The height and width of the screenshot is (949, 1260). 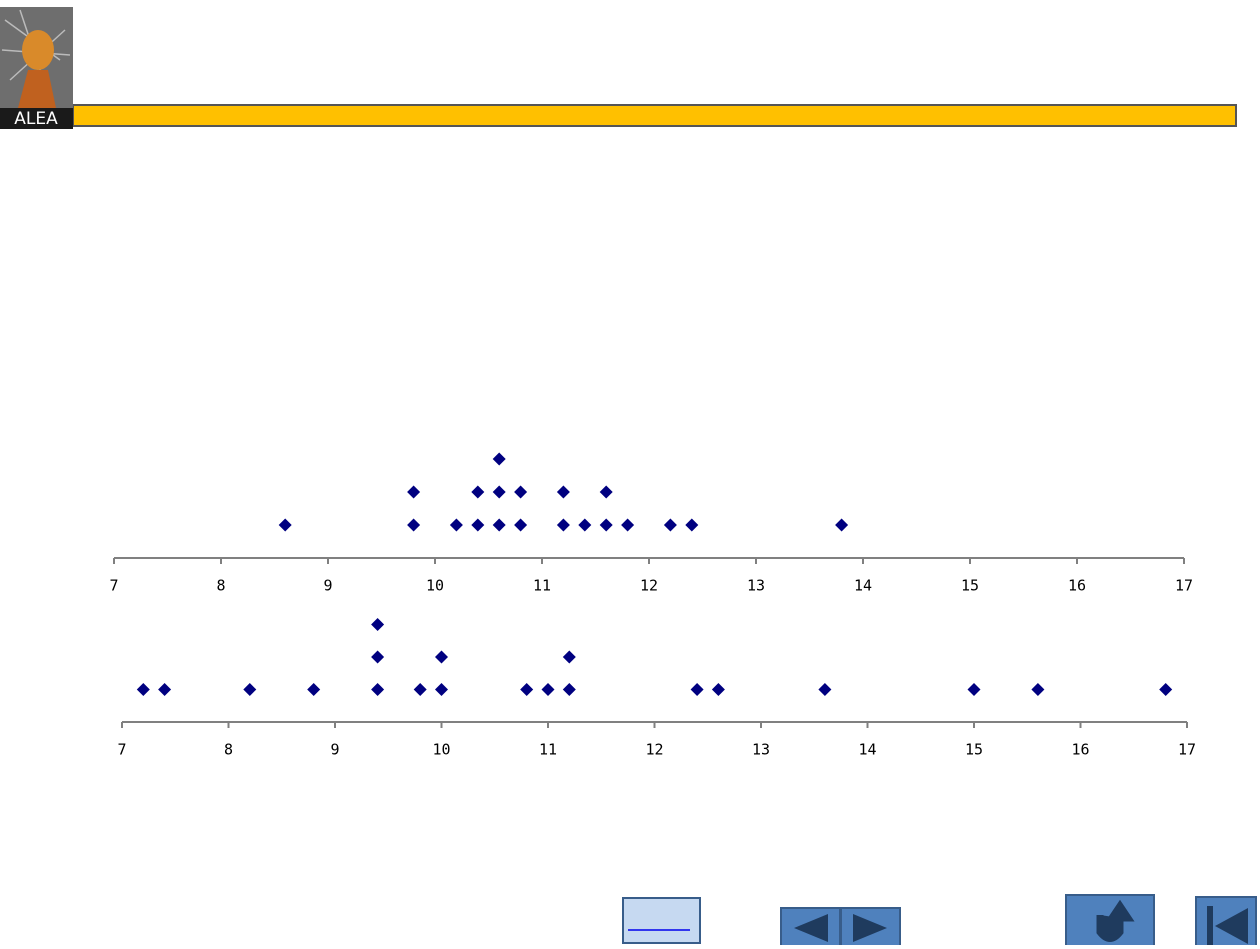 What do you see at coordinates (38, 50) in the screenshot?
I see `logo-head` at bounding box center [38, 50].